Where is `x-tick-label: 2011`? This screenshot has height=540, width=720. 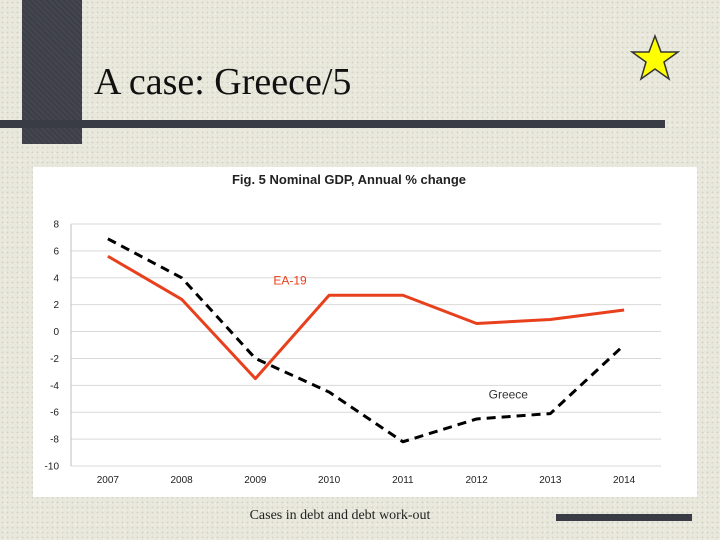 x-tick-label: 2011 is located at coordinates (403, 480).